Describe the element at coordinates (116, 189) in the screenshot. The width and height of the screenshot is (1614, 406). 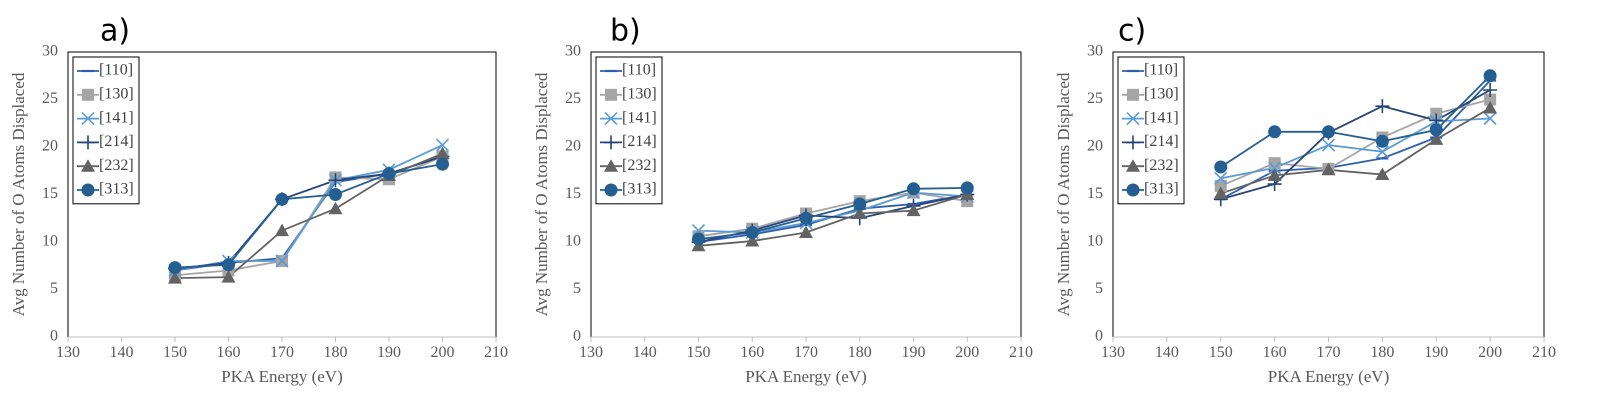
I see `legend-label: [313]` at that location.